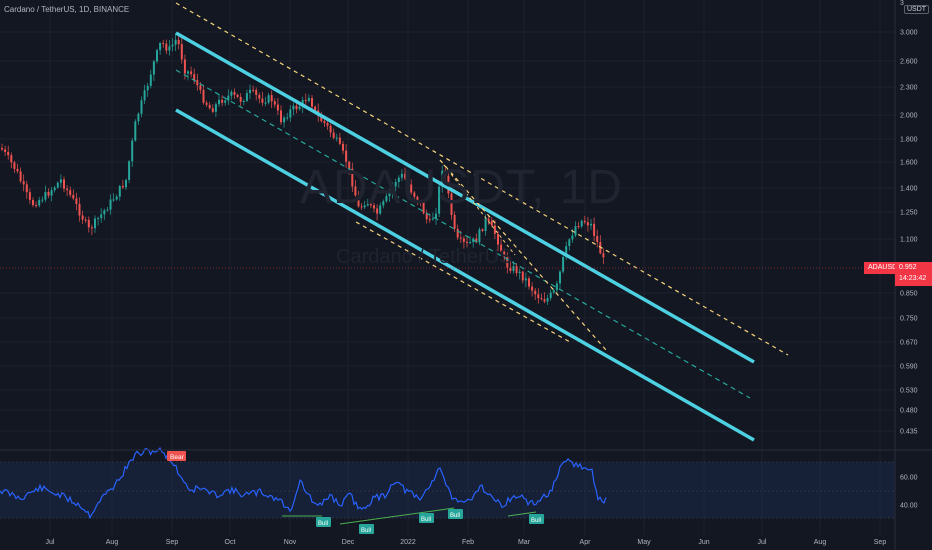 This screenshot has width=932, height=550. Describe the element at coordinates (909, 163) in the screenshot. I see `price-tick-label: 1.600` at that location.